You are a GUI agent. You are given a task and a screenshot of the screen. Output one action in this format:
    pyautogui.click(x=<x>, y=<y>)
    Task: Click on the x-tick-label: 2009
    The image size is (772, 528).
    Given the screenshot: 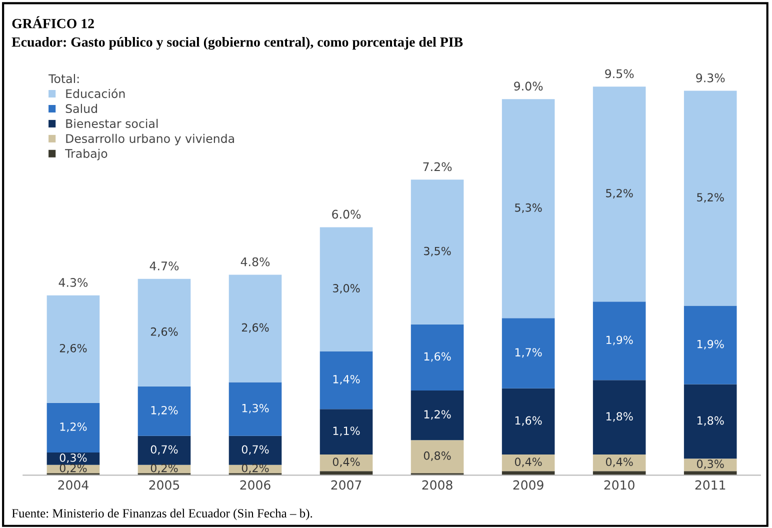 What is the action you would take?
    pyautogui.click(x=528, y=485)
    